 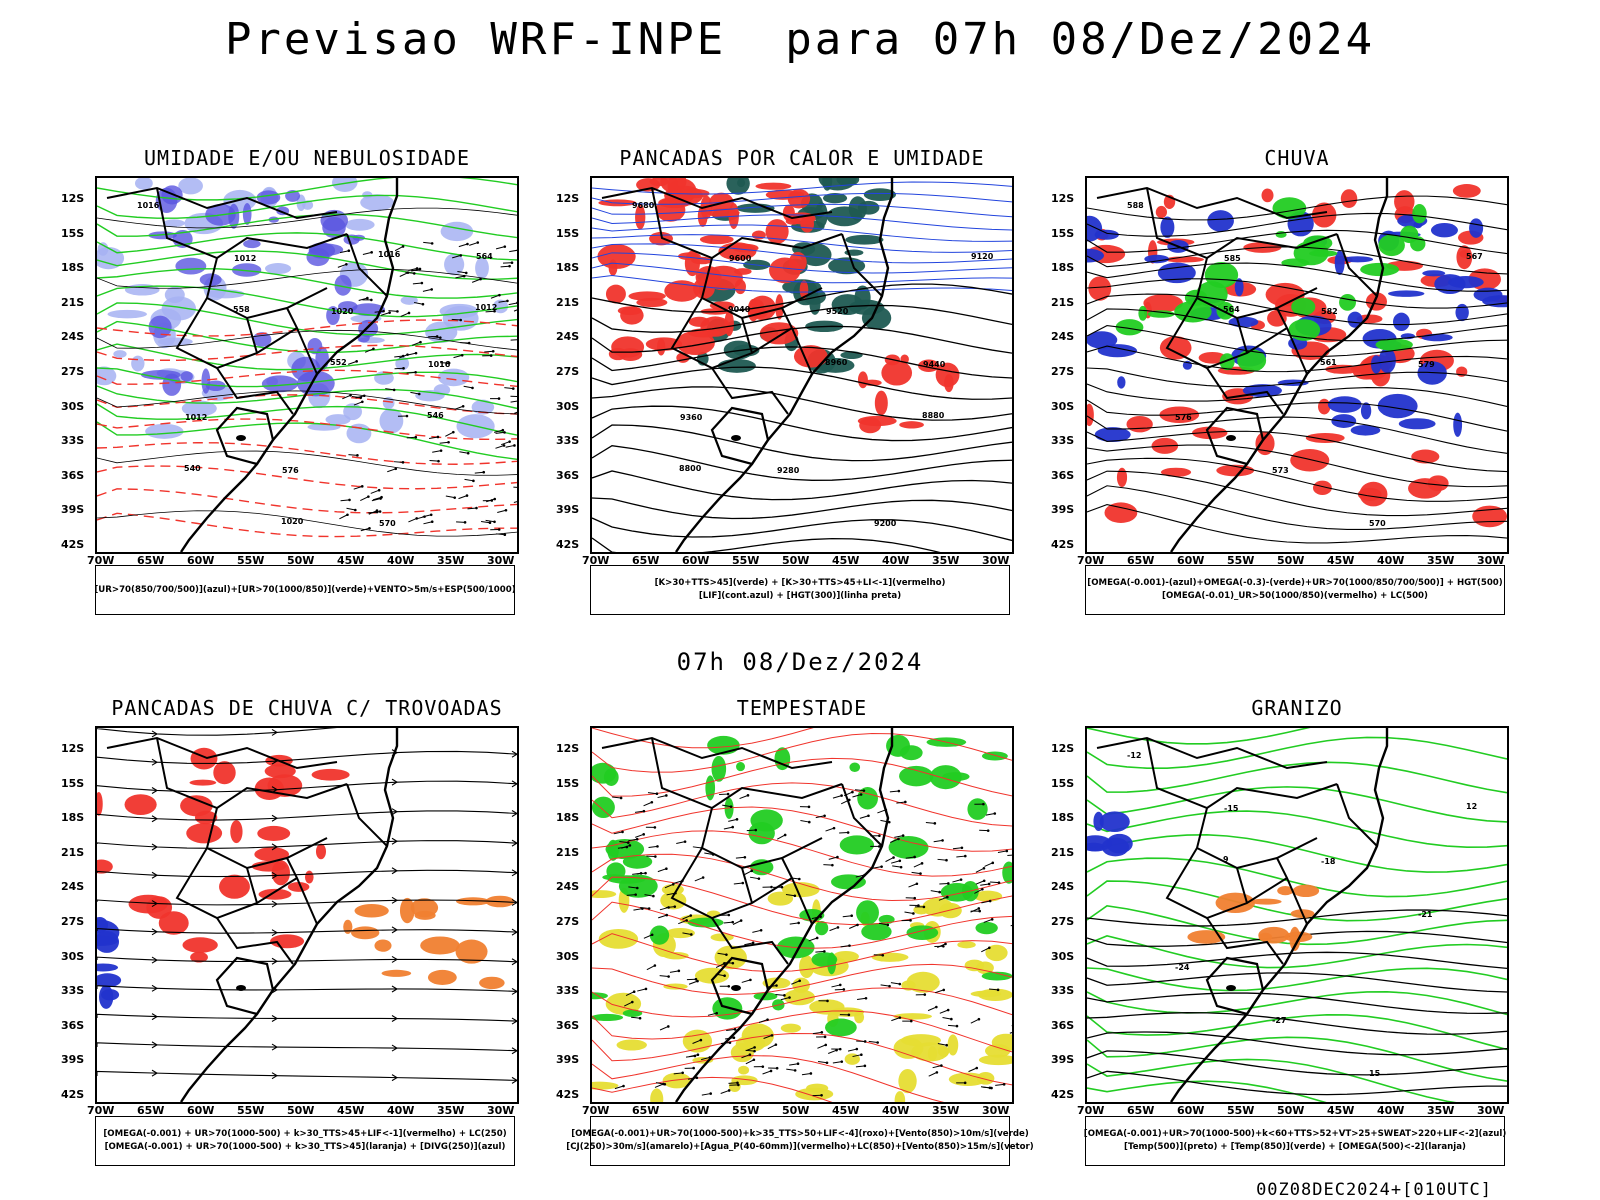 What do you see at coordinates (73, 818) in the screenshot?
I see `latitude-label: 18S` at bounding box center [73, 818].